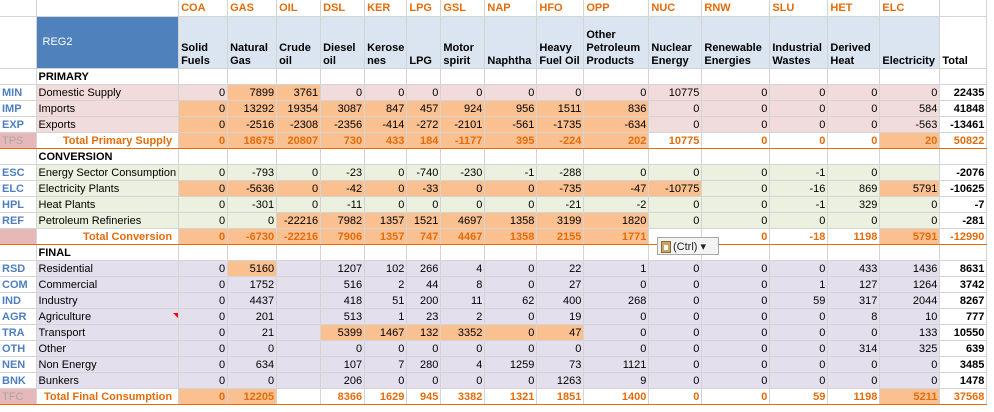  Describe the element at coordinates (108, 76) in the screenshot. I see `section-title: PRIMARY` at that location.